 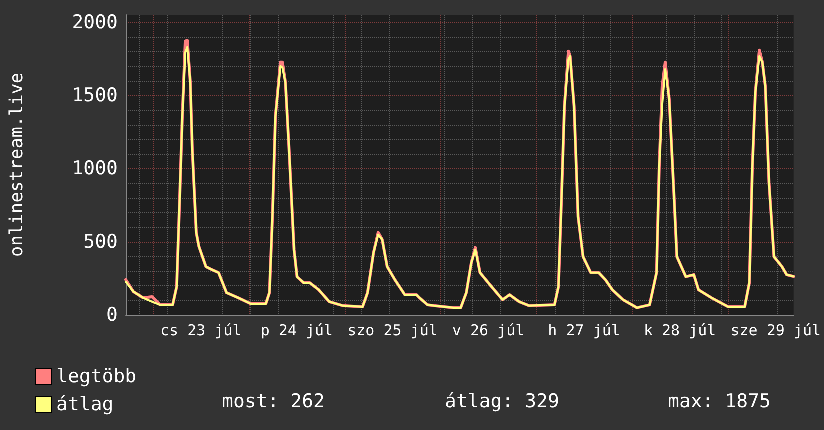 What do you see at coordinates (201, 331) in the screenshot?
I see `x-tick-label: cs 23 júl` at bounding box center [201, 331].